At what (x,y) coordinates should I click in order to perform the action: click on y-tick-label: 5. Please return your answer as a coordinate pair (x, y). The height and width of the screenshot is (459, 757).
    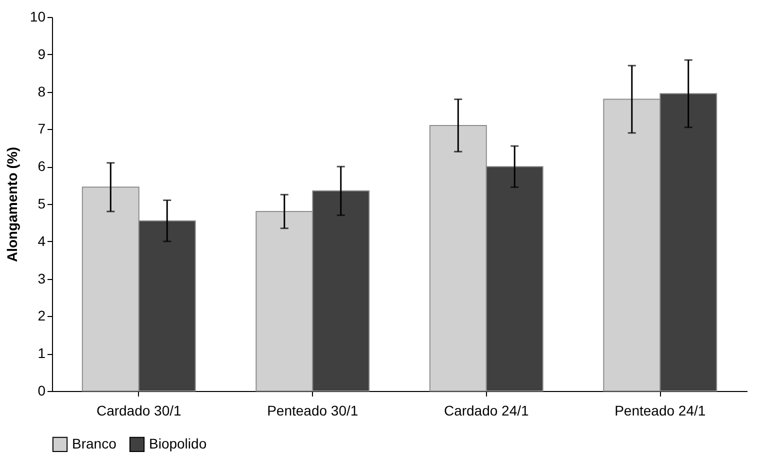
    Looking at the image, I should click on (42, 204).